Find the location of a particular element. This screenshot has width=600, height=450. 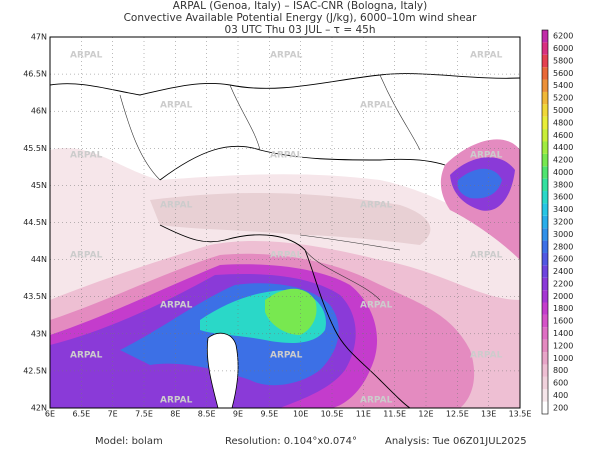

footer-resolution: Resolution: 0.104°x0.074° is located at coordinates (291, 441).